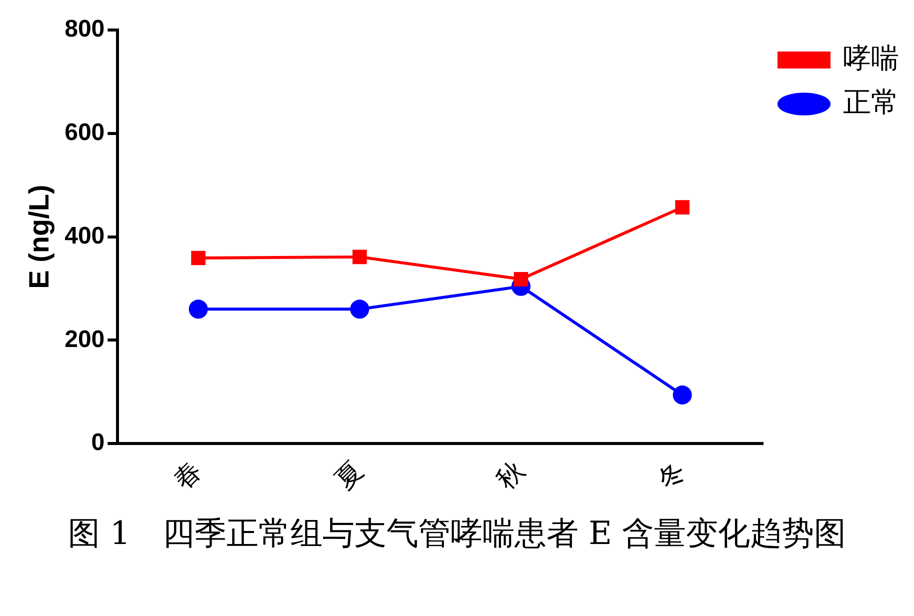 The image size is (914, 616). Describe the element at coordinates (84, 132) in the screenshot. I see `y-tick-label: 600` at that location.